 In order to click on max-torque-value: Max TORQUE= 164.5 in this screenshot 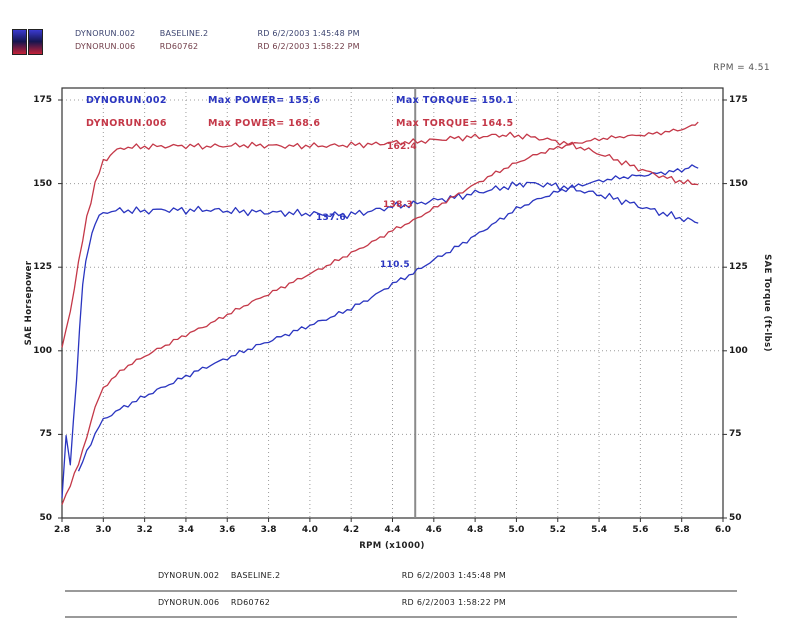, I will do `click(455, 123)`.